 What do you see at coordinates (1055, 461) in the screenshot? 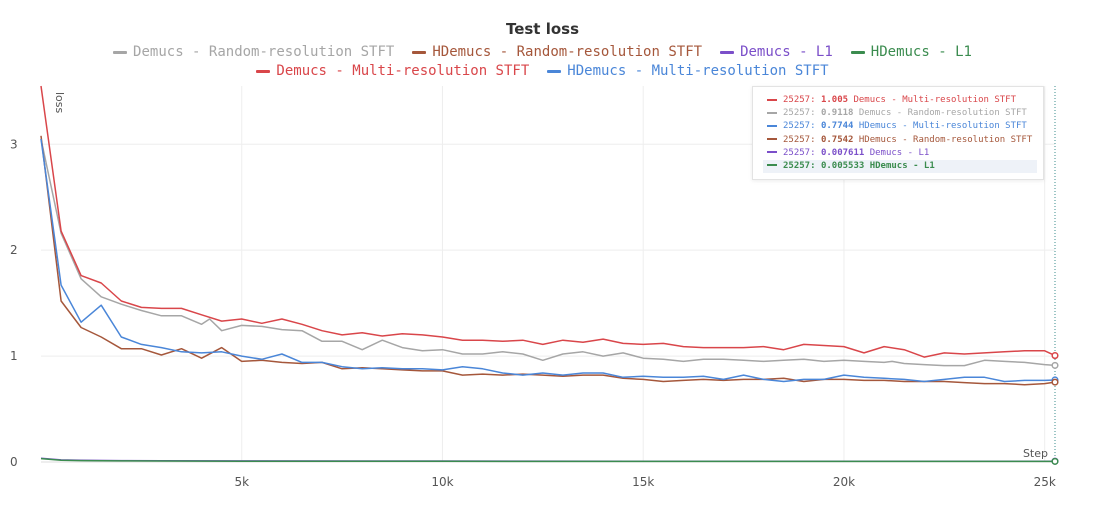
I see `hover-point-l1_hdemucs` at bounding box center [1055, 461].